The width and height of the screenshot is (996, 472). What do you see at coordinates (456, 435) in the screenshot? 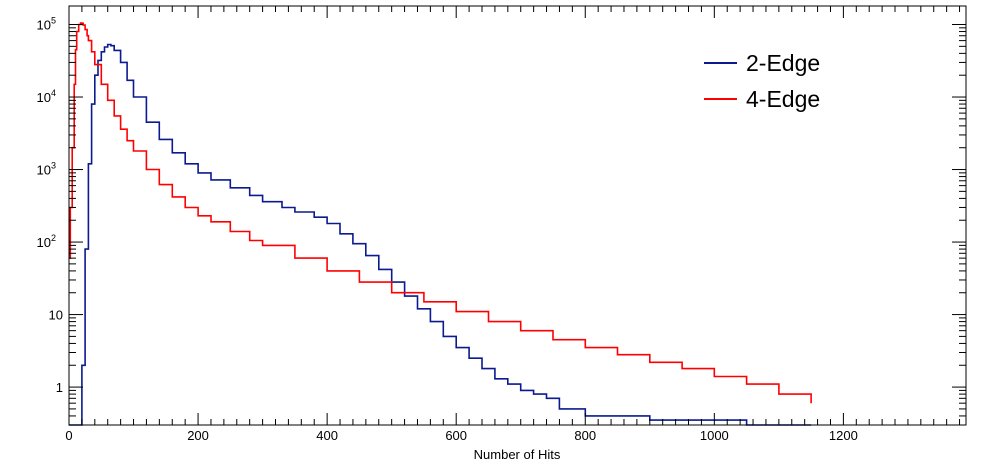
I see `x-tick-label: 600` at bounding box center [456, 435].